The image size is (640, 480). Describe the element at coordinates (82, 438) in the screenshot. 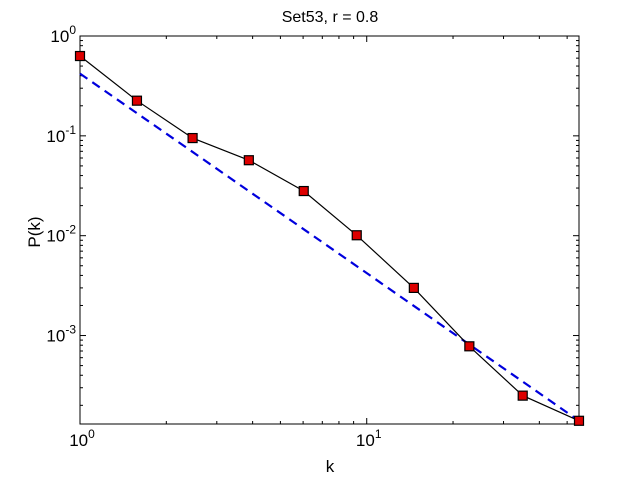

I see `x-tick-label: 10⁰` at that location.